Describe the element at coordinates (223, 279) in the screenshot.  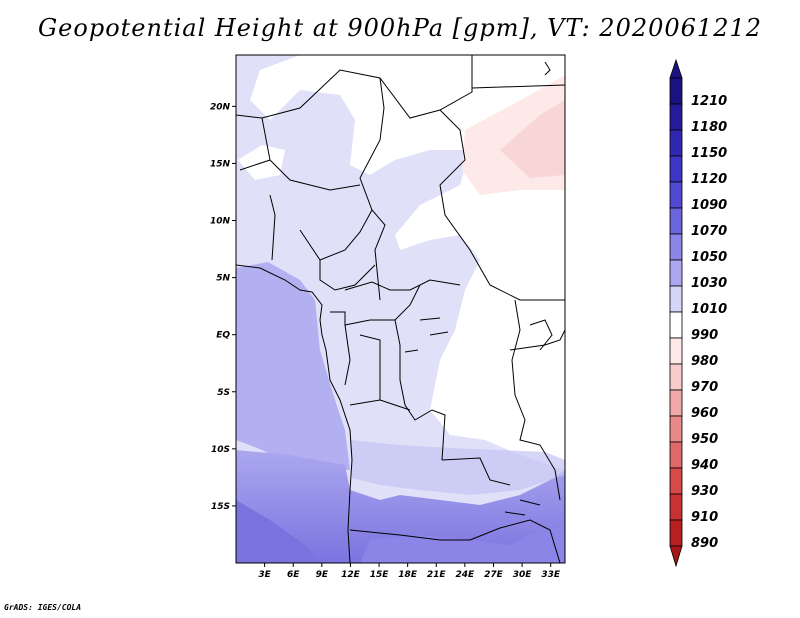
I see `lat-tick-label: 5N` at that location.